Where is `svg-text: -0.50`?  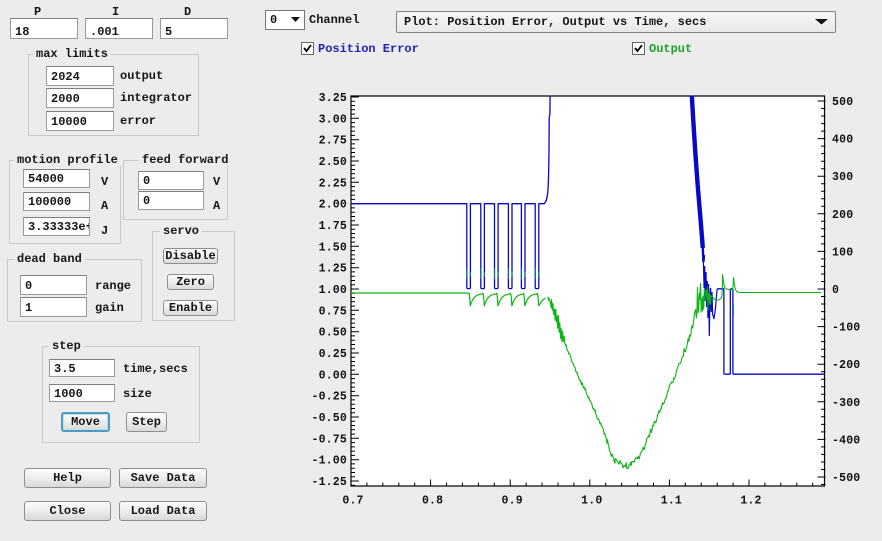
svg-text: -0.50 is located at coordinates (329, 418).